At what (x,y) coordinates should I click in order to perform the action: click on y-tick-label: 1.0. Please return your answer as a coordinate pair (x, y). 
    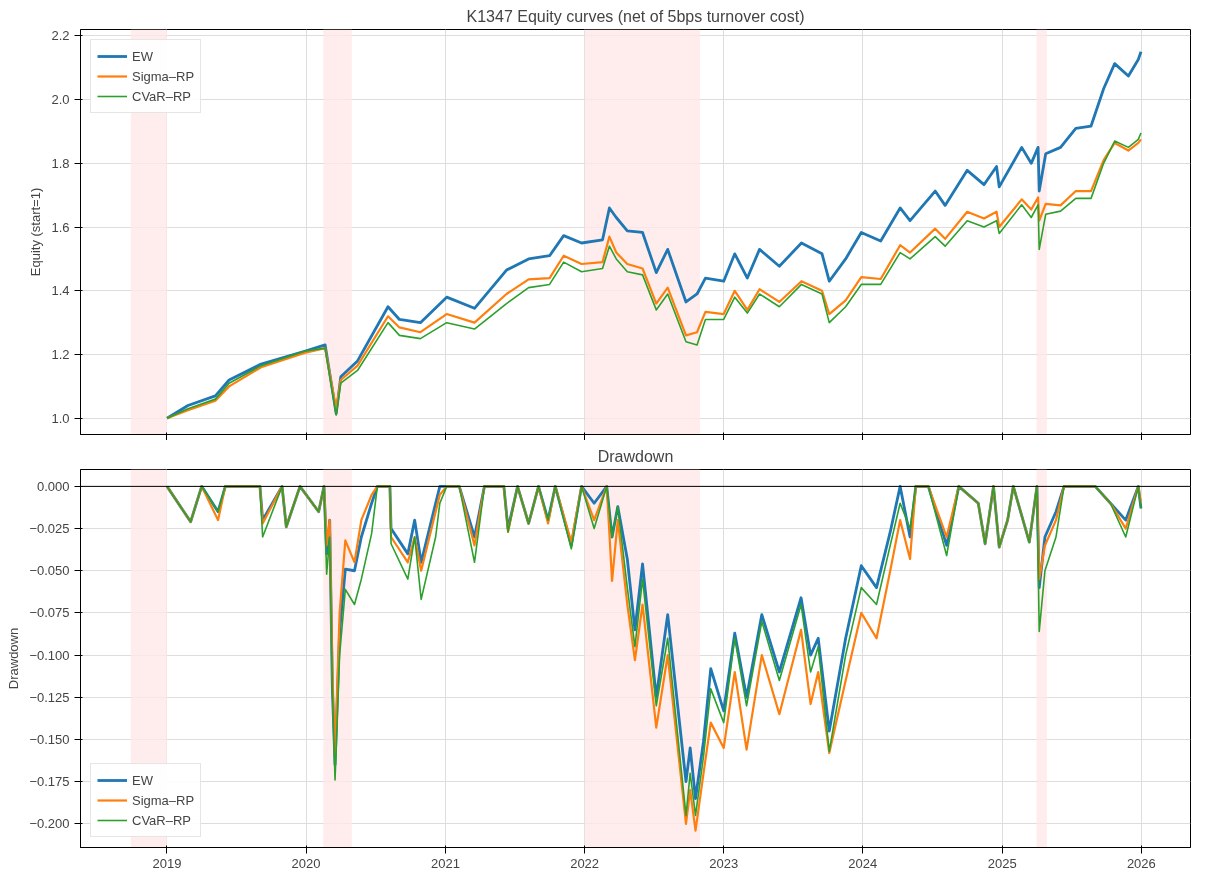
    Looking at the image, I should click on (60, 418).